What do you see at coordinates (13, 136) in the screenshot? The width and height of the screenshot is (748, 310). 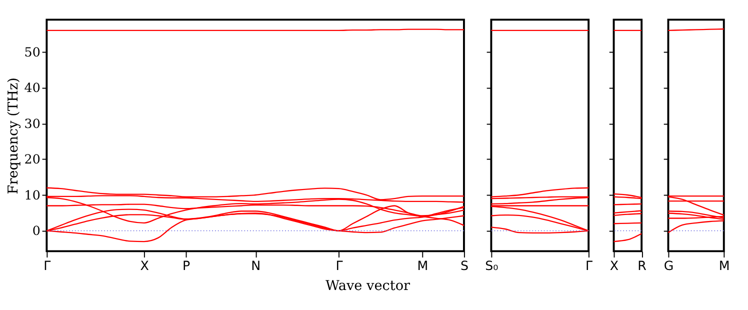 I see `y-axis-title: Frequency (THz)` at bounding box center [13, 136].